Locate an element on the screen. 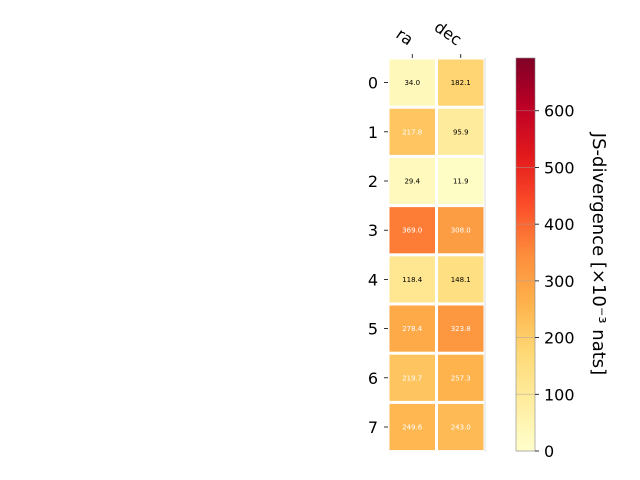 The width and height of the screenshot is (640, 480). colorbar-tick-label: 600 is located at coordinates (559, 111).